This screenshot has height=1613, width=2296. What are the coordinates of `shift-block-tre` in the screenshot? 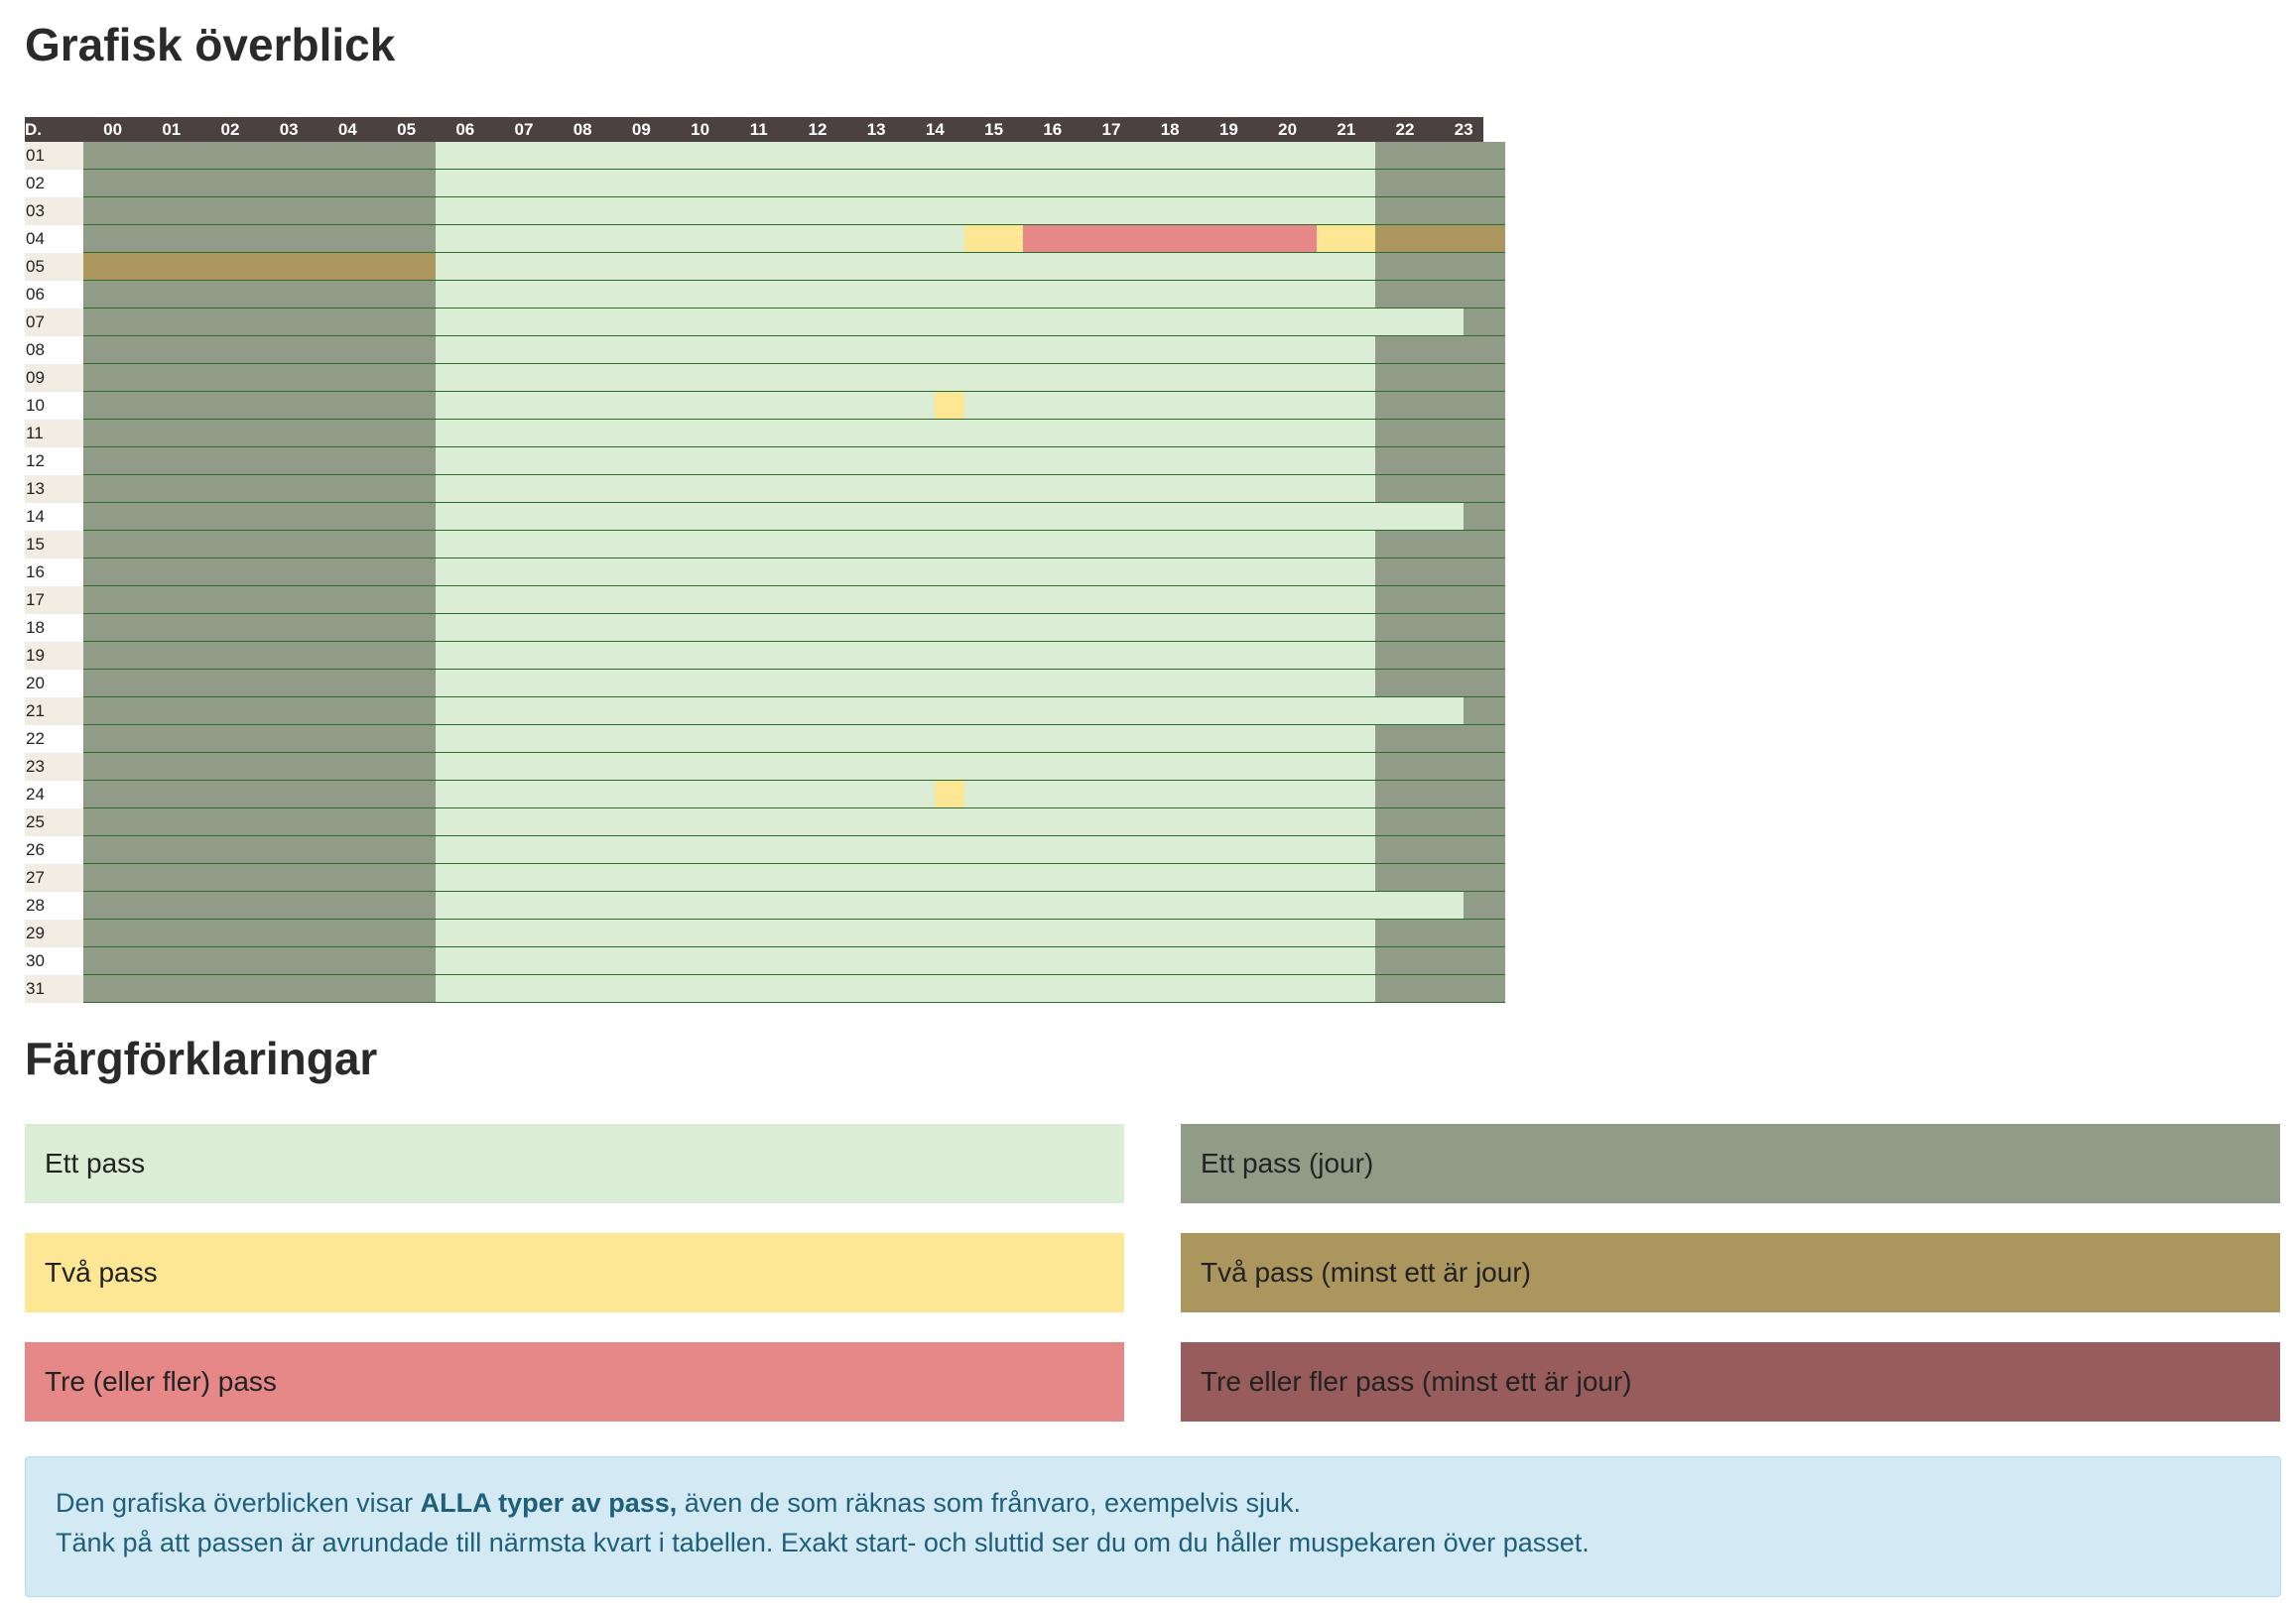 It's located at (1170, 239).